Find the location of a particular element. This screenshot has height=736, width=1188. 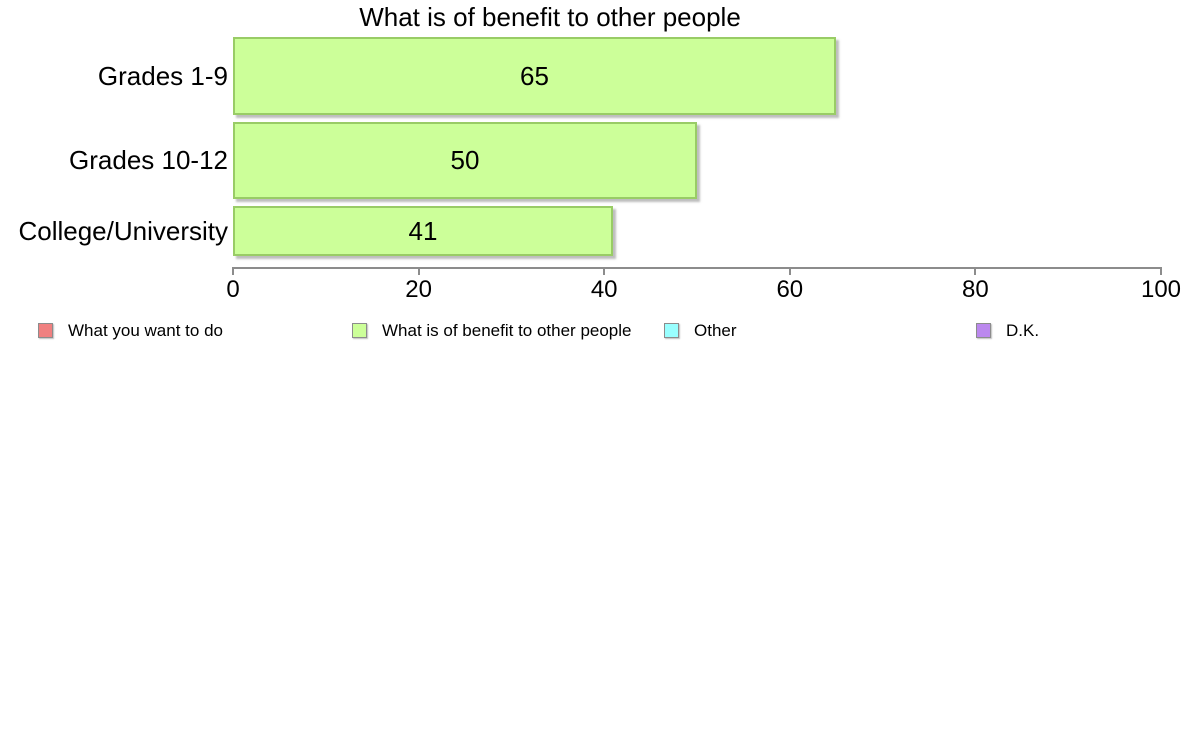

bar-0: 65 is located at coordinates (534, 76).